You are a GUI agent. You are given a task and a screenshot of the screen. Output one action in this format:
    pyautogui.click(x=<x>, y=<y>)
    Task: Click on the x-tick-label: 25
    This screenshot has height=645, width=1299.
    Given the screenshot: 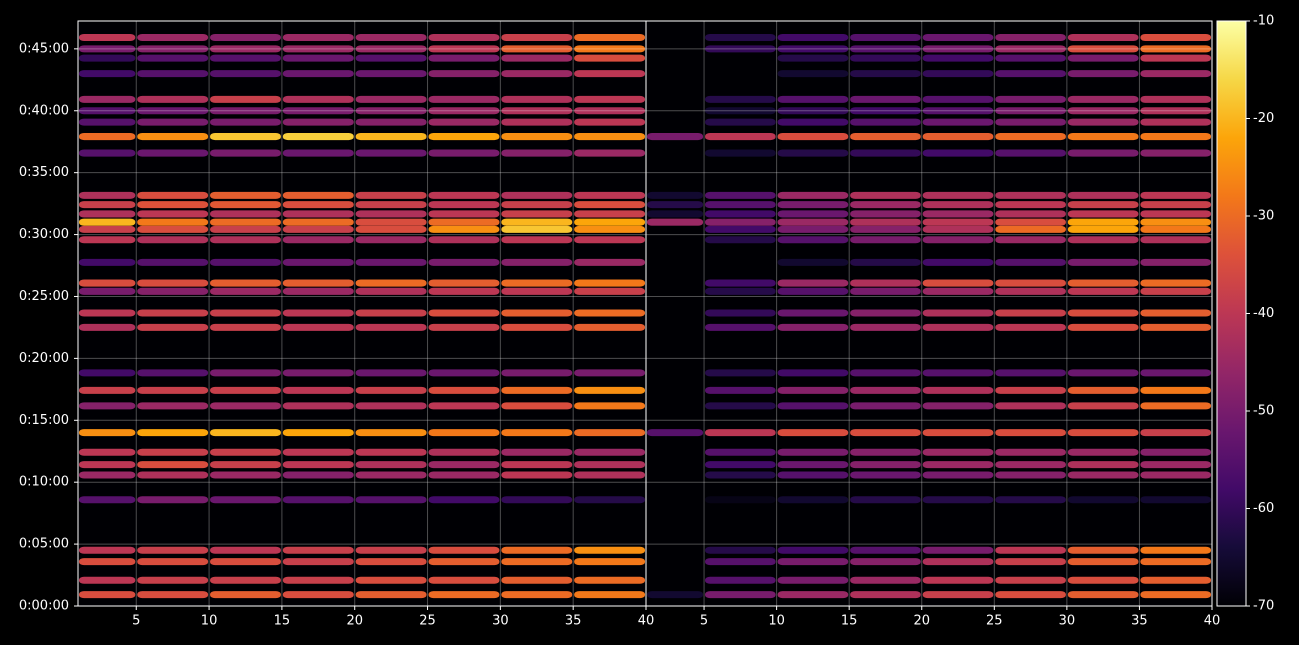 What is the action you would take?
    pyautogui.click(x=427, y=621)
    